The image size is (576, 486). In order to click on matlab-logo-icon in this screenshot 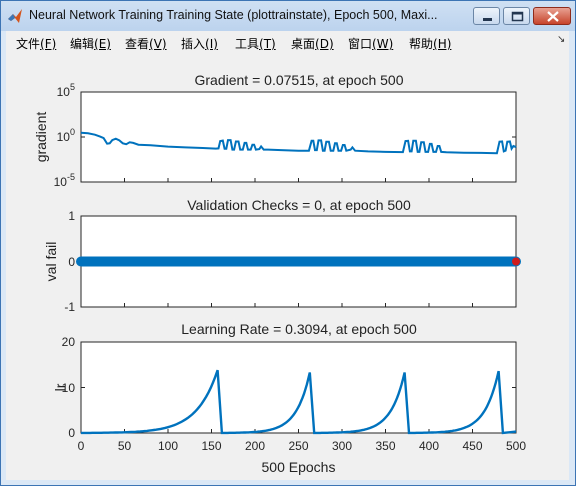, I will do `click(15, 16)`.